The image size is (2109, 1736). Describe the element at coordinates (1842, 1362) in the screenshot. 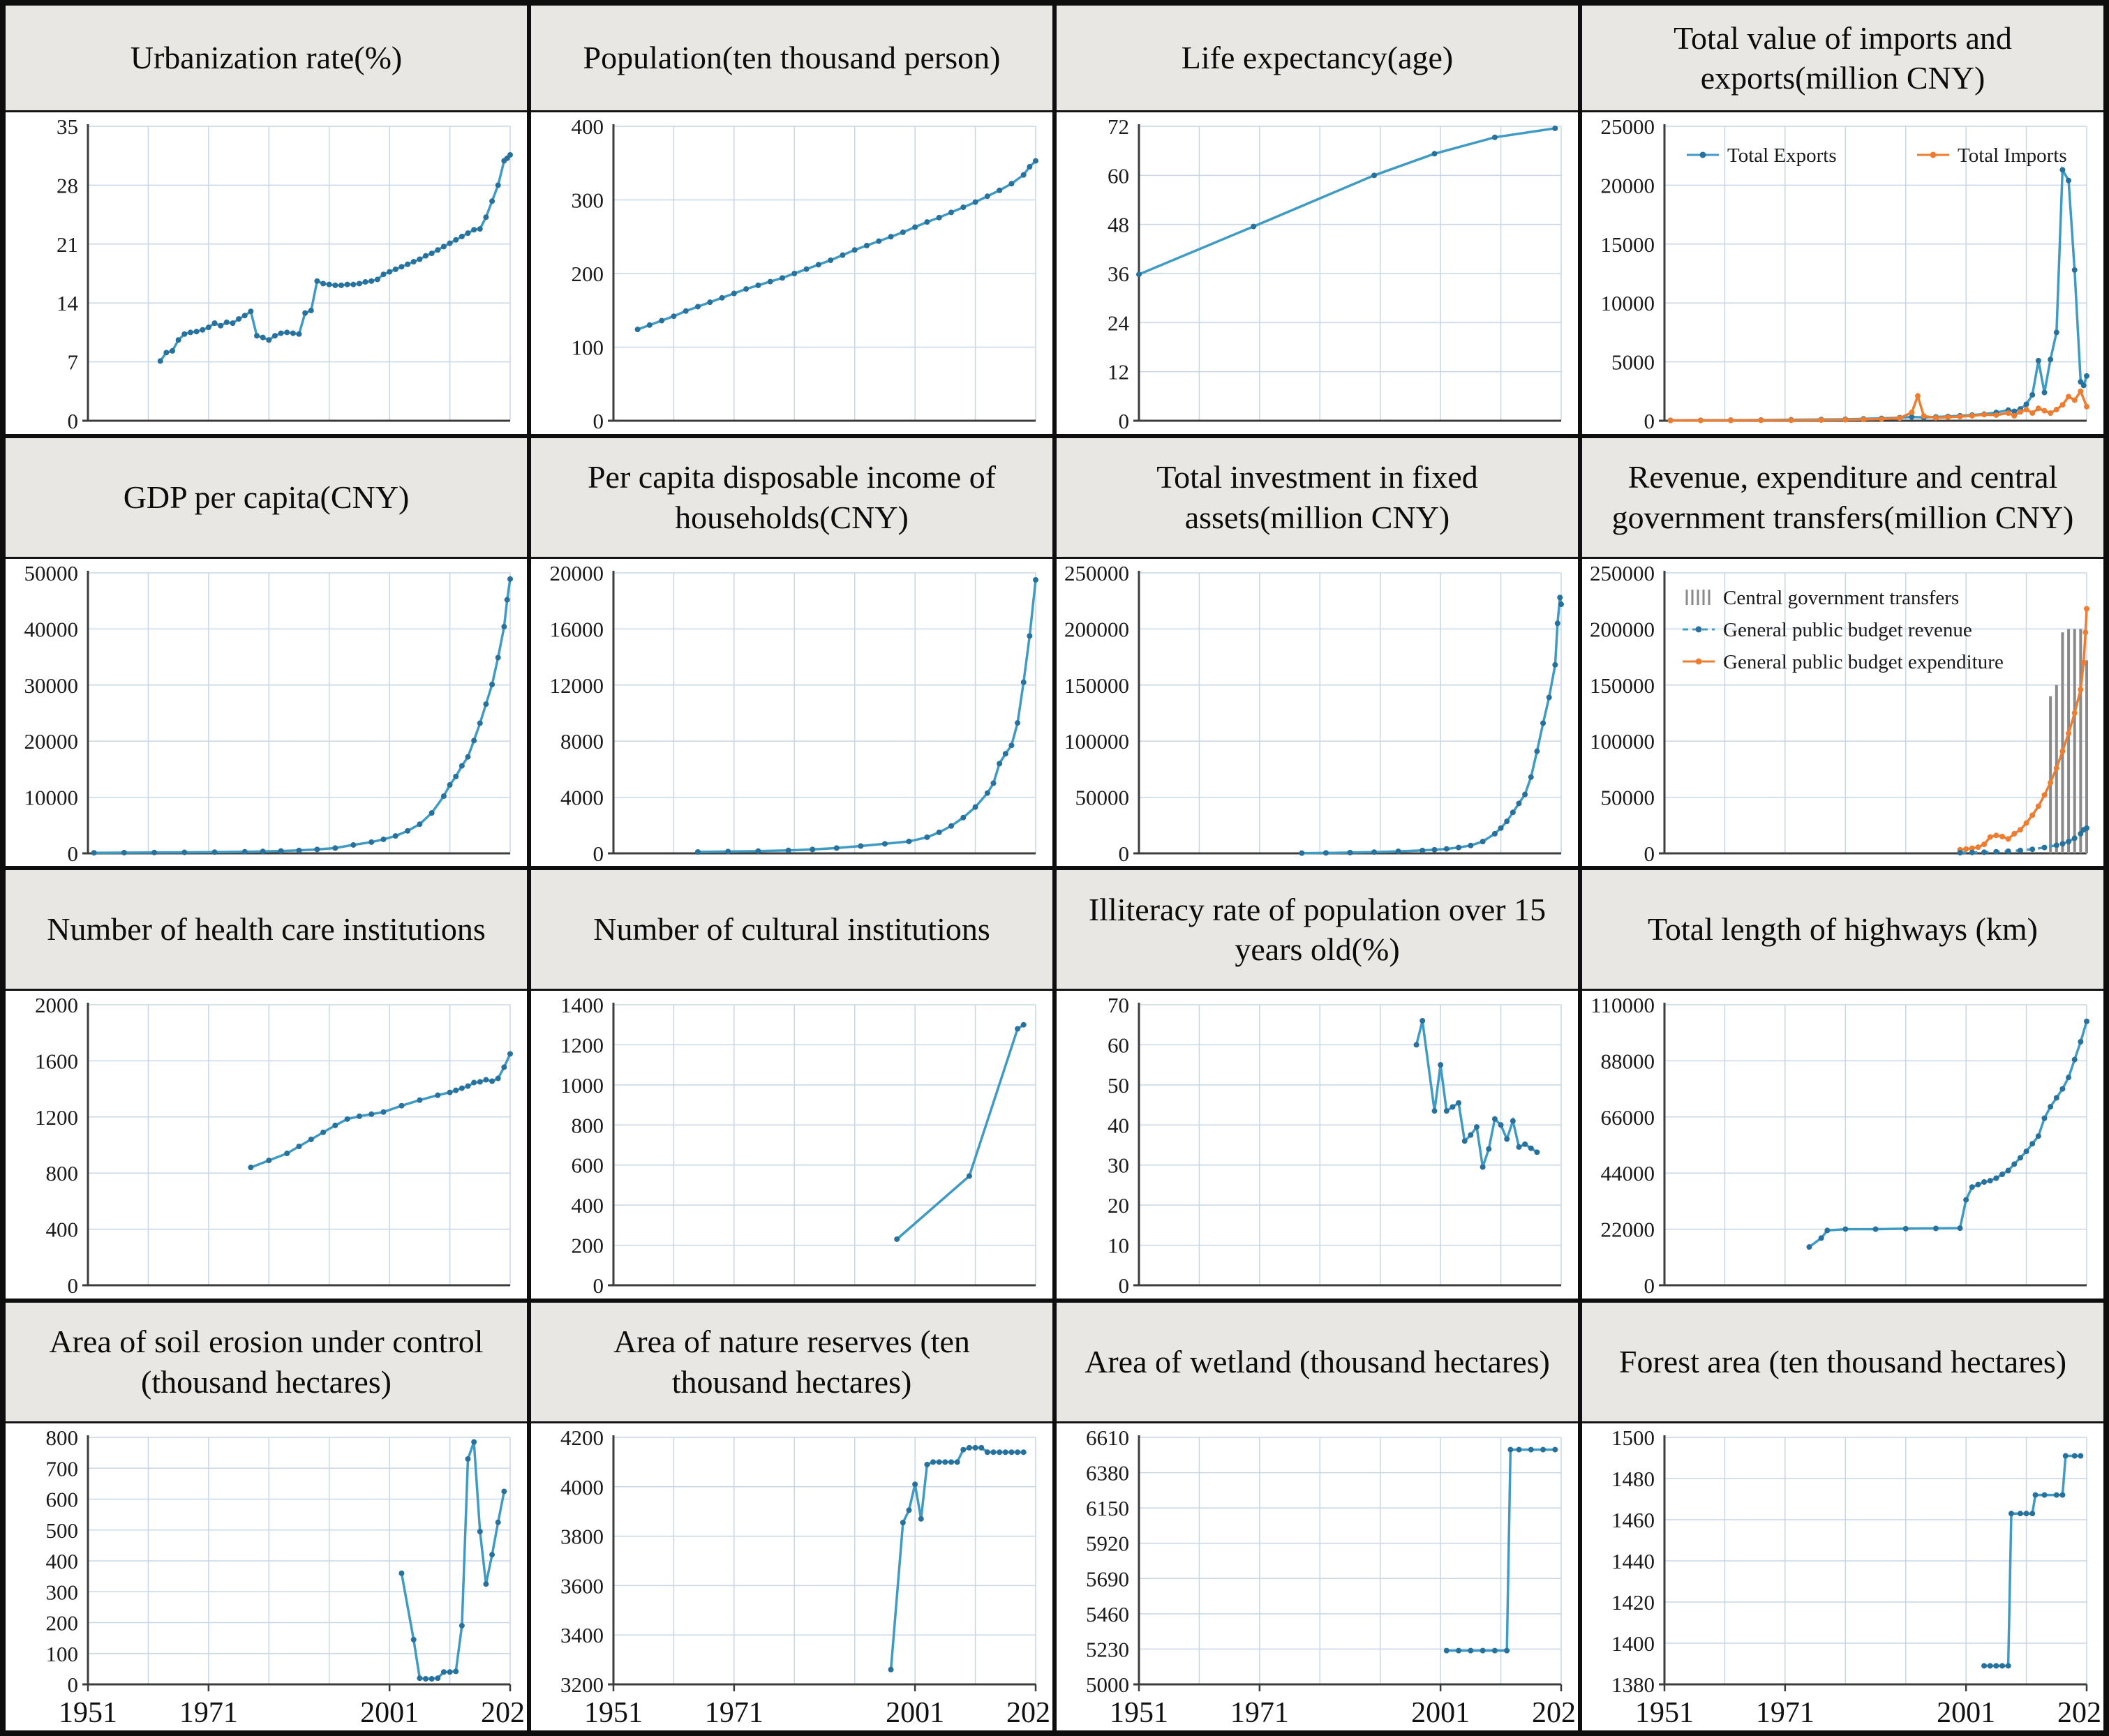

I see `chart-header: Forest area (ten thousand hectares)` at that location.